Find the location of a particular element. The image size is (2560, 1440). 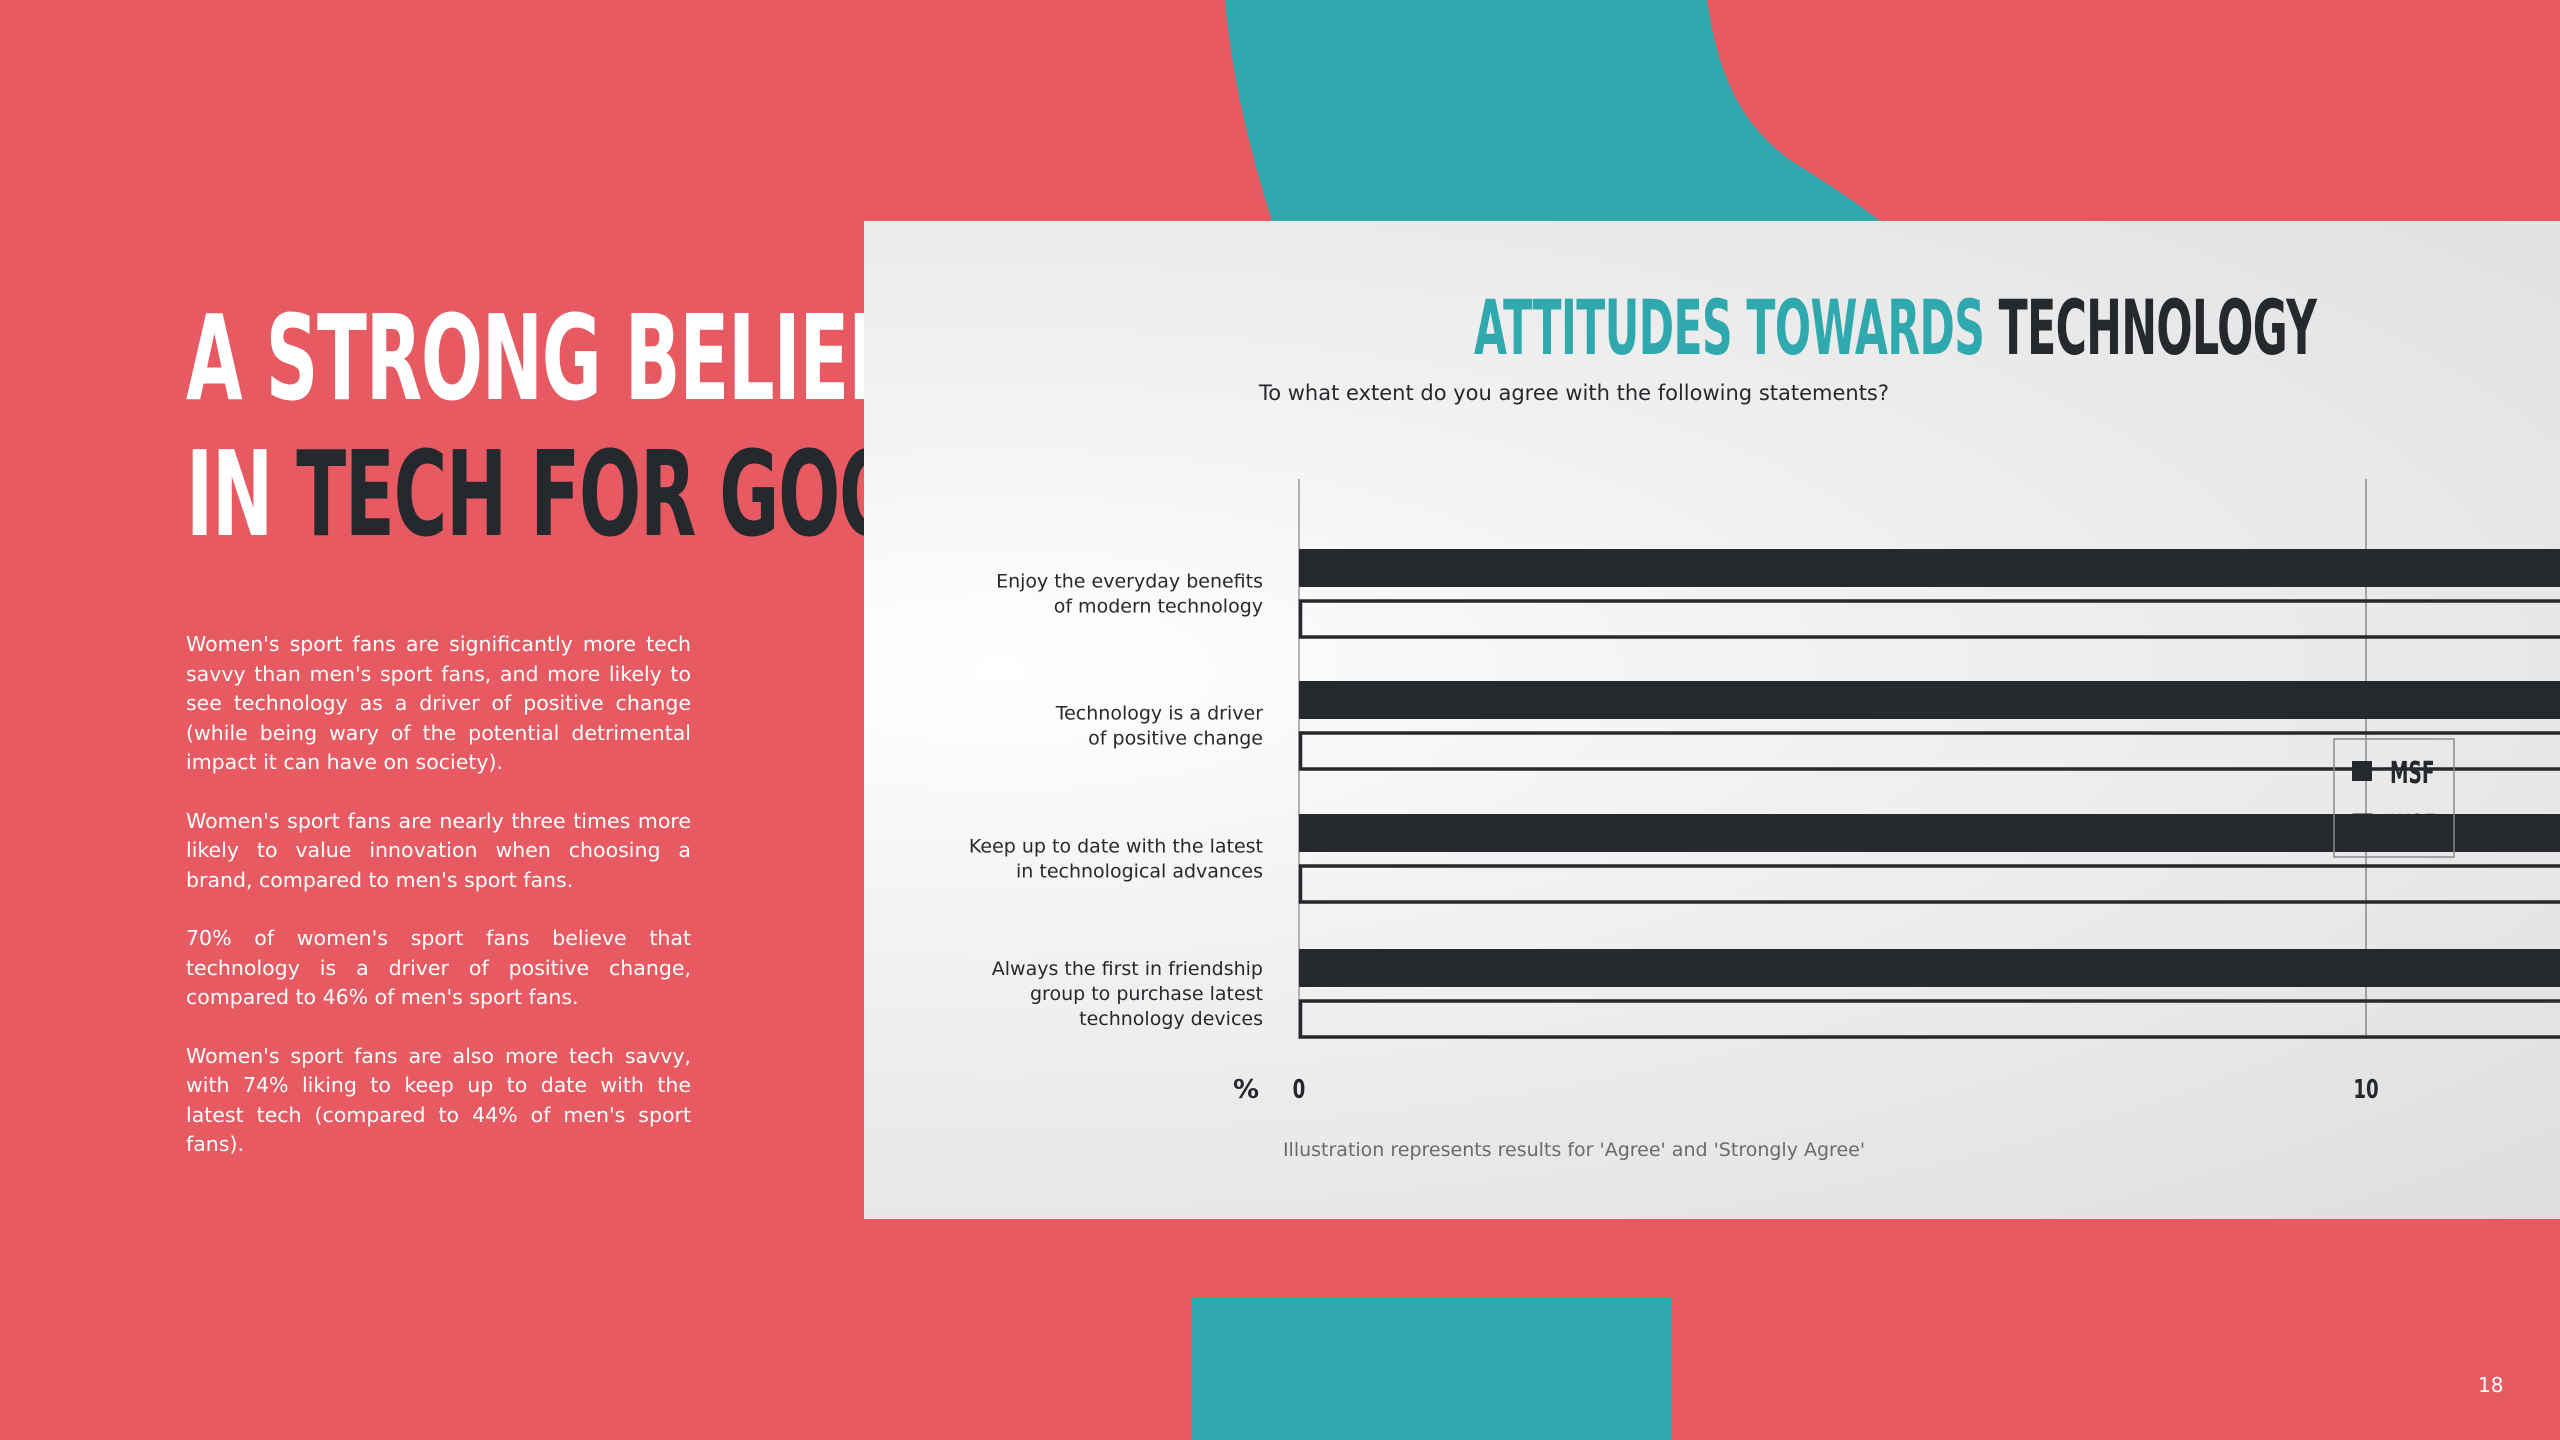

legend-swatch-msf is located at coordinates (2362, 771).